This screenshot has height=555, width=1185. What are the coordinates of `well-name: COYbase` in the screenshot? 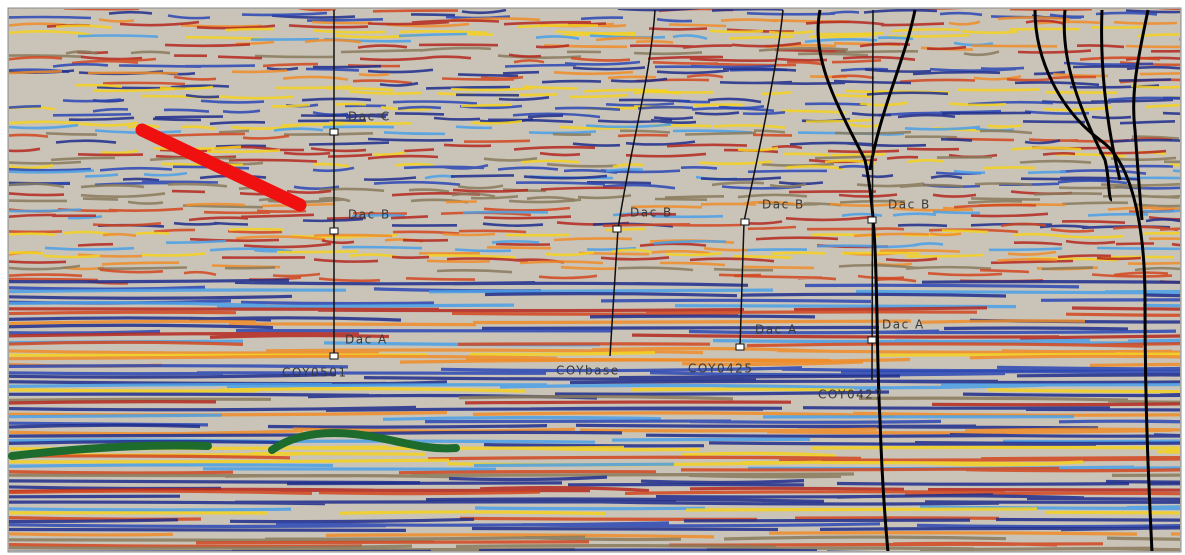 It's located at (588, 371).